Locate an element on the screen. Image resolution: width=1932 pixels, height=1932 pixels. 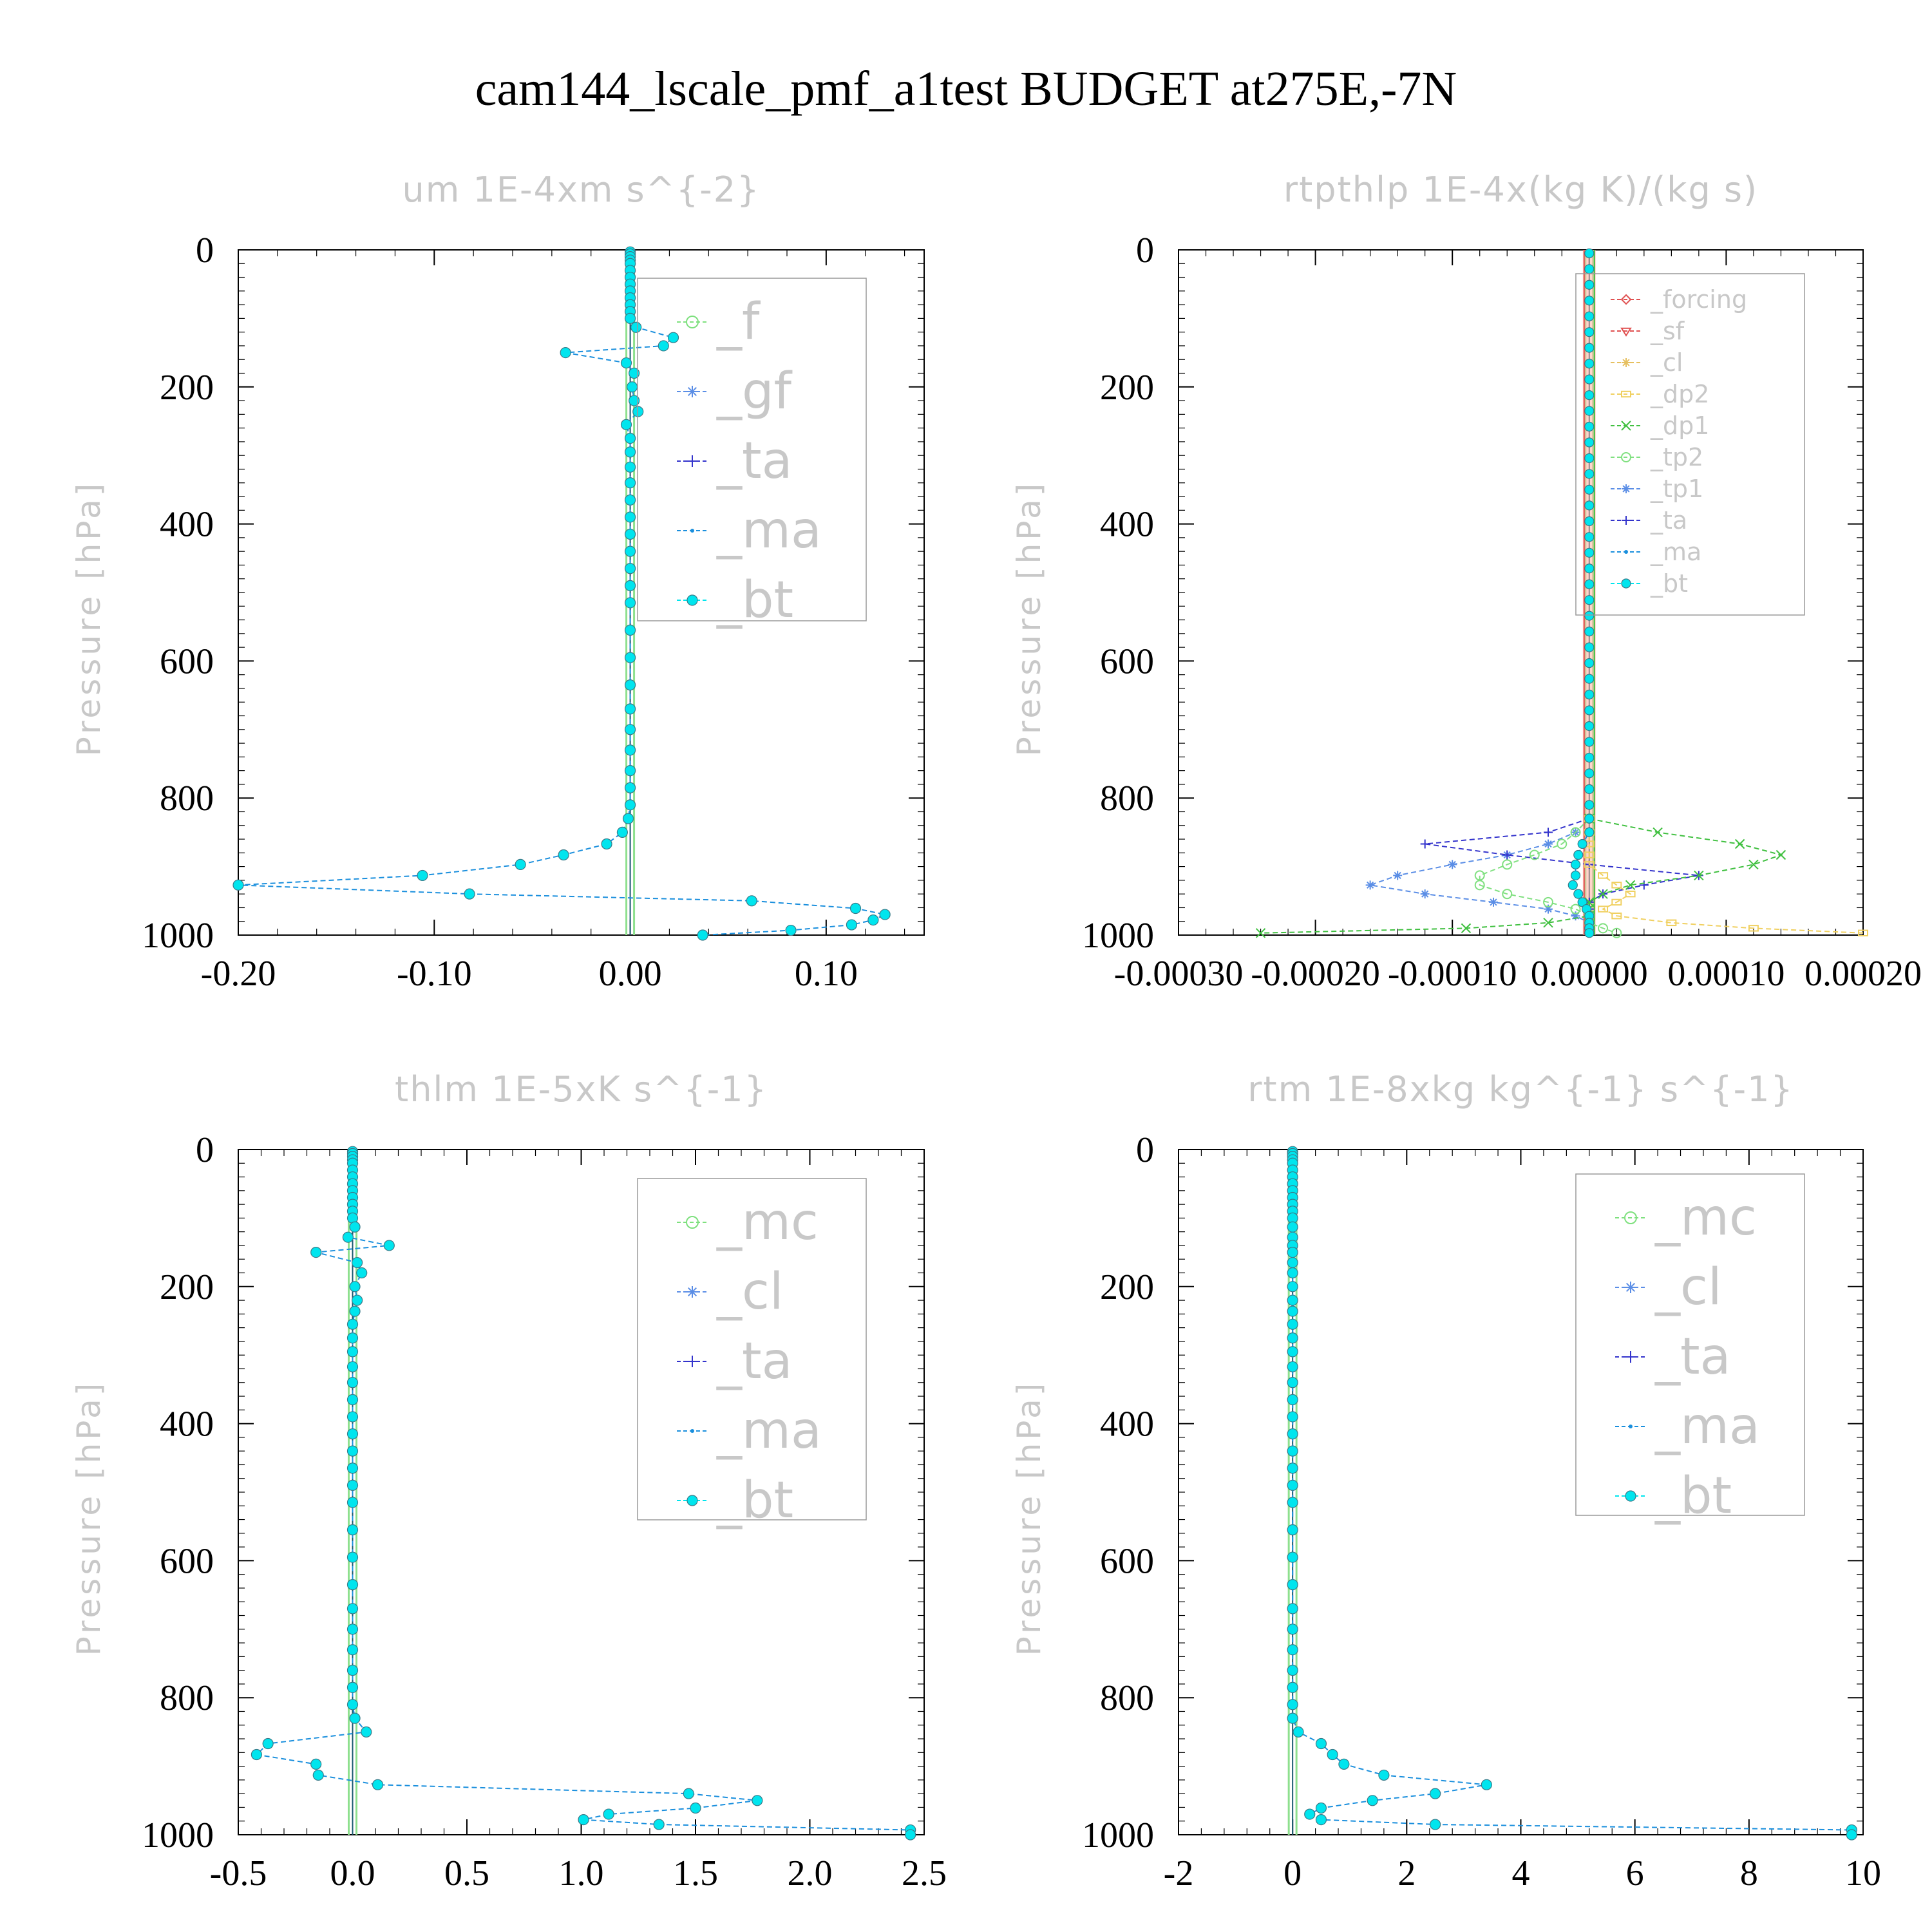
minor-ticks is located at coordinates (581, 1492).